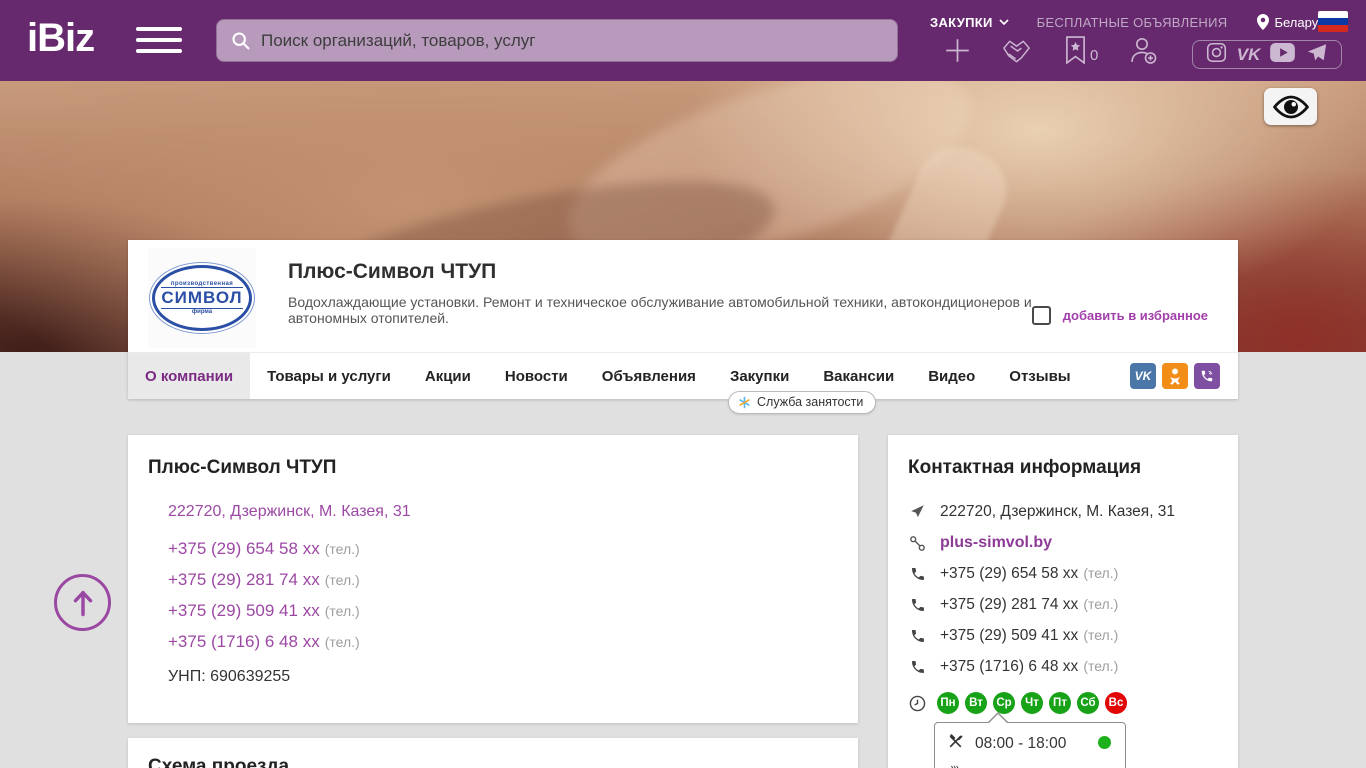 This screenshot has width=1366, height=768. Describe the element at coordinates (1025, 467) in the screenshot. I see `contact-title: Контактная информация` at that location.